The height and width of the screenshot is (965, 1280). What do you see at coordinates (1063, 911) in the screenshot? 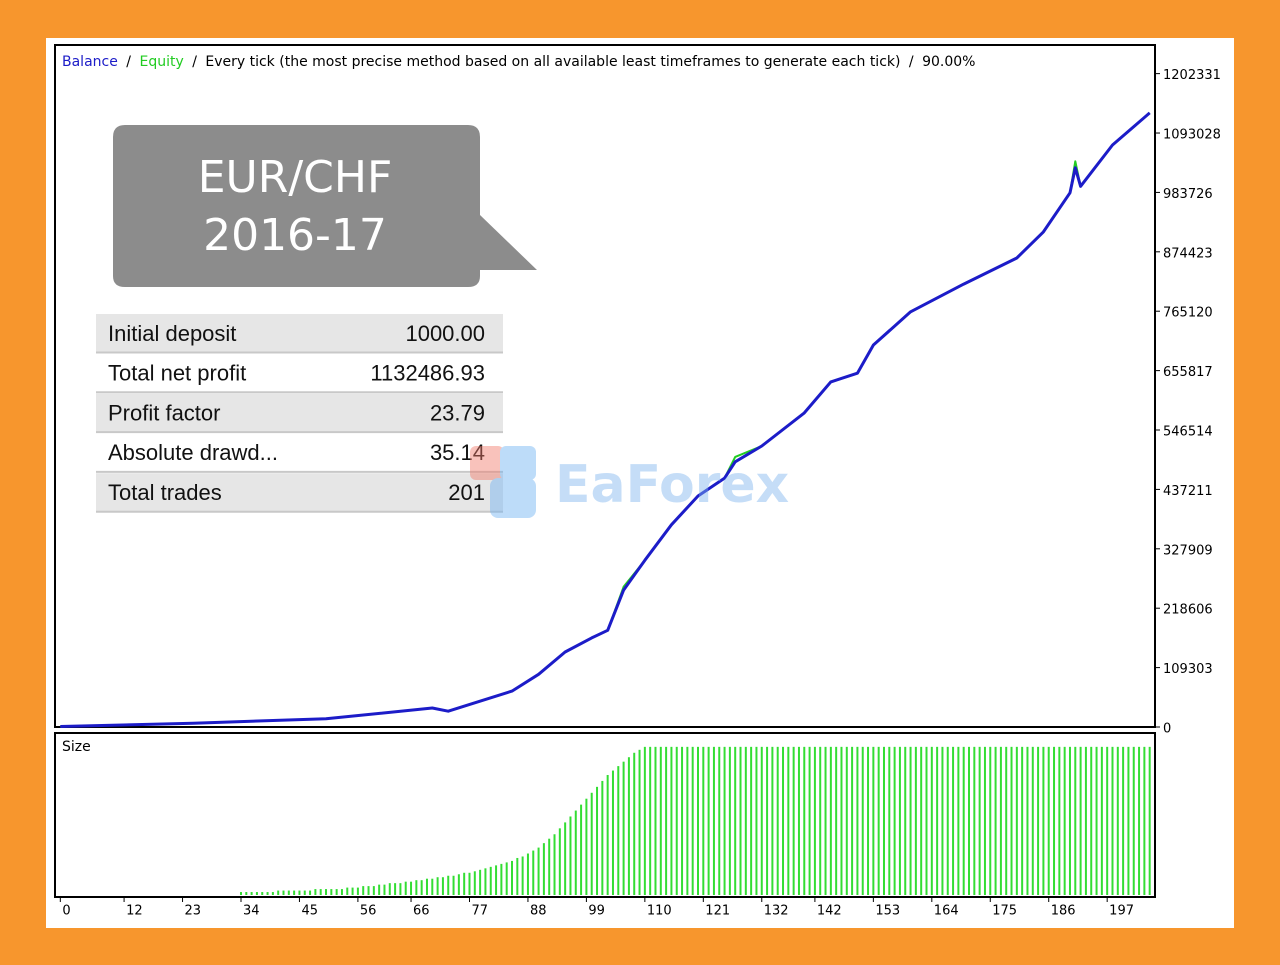
I see `x-tick-label: 186` at bounding box center [1063, 911].